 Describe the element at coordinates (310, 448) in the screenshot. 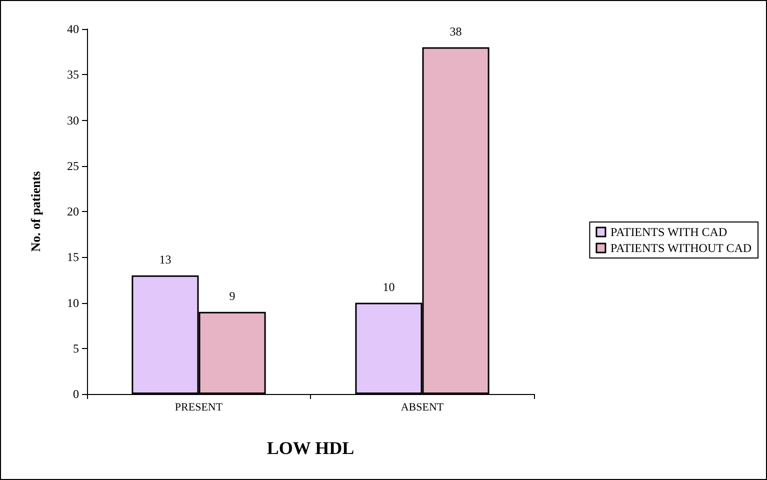

I see `x-axis-title: LOW HDL` at that location.